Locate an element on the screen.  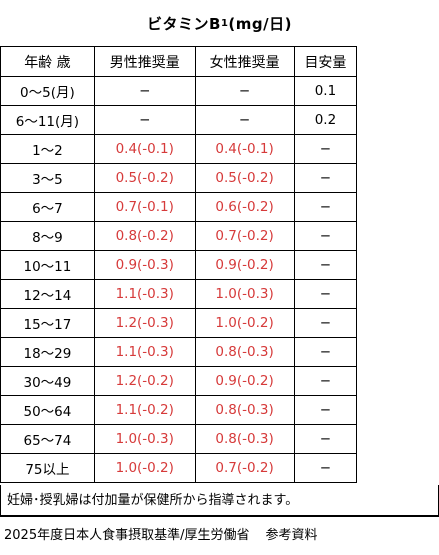
source-line: 2025年度日本人食事摂取基準/厚生労働省 参考資料 is located at coordinates (219, 534).